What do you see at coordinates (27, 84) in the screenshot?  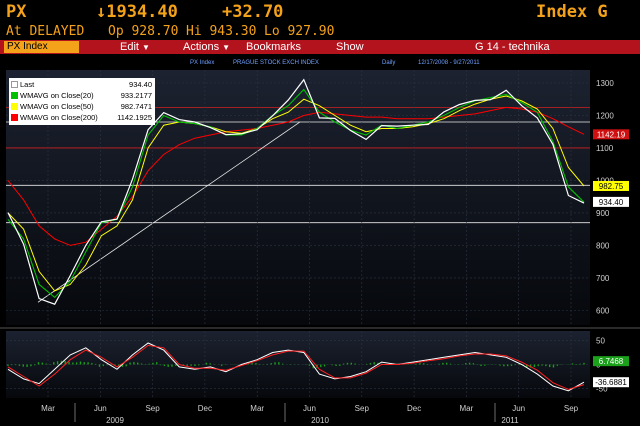 I see `legend-label: Last` at bounding box center [27, 84].